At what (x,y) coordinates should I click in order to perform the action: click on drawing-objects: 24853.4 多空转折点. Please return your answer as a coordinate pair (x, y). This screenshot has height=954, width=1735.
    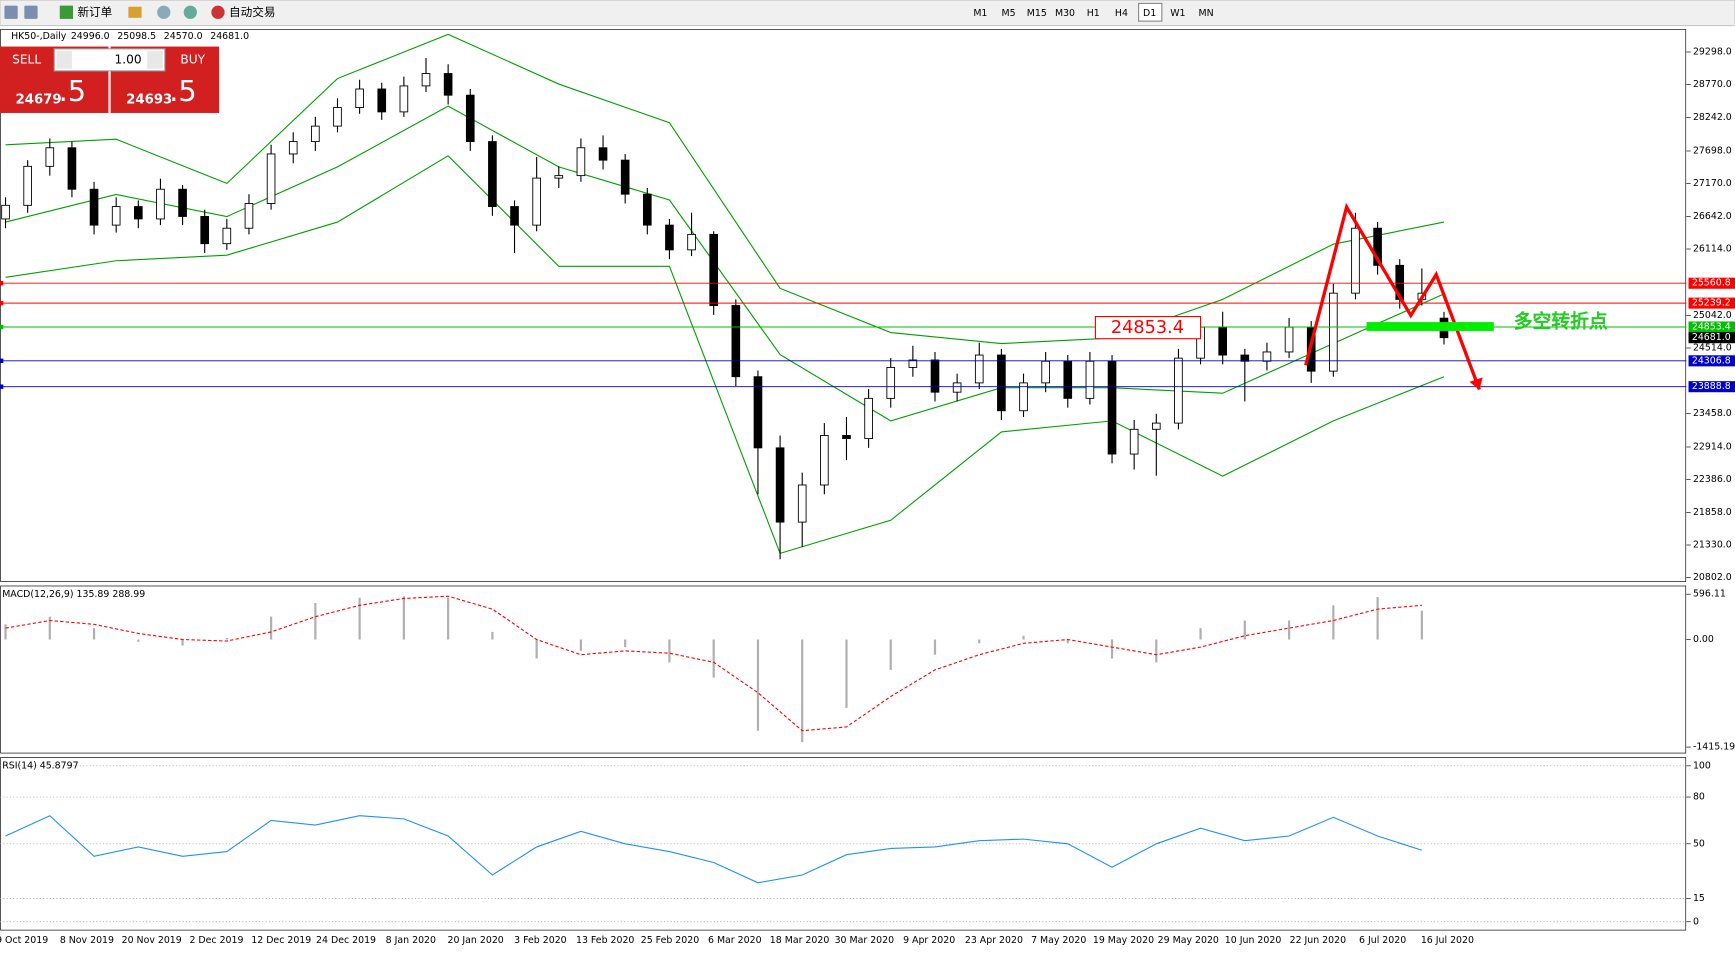
    Looking at the image, I should click on (1351, 296).